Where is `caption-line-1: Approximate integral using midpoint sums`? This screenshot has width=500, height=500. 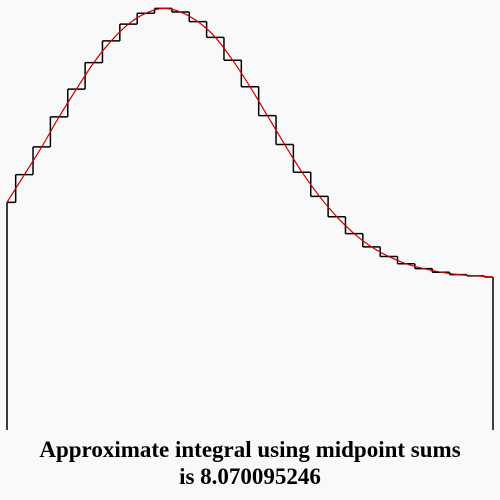
caption-line-1: Approximate integral using midpoint sums is located at coordinates (250, 449).